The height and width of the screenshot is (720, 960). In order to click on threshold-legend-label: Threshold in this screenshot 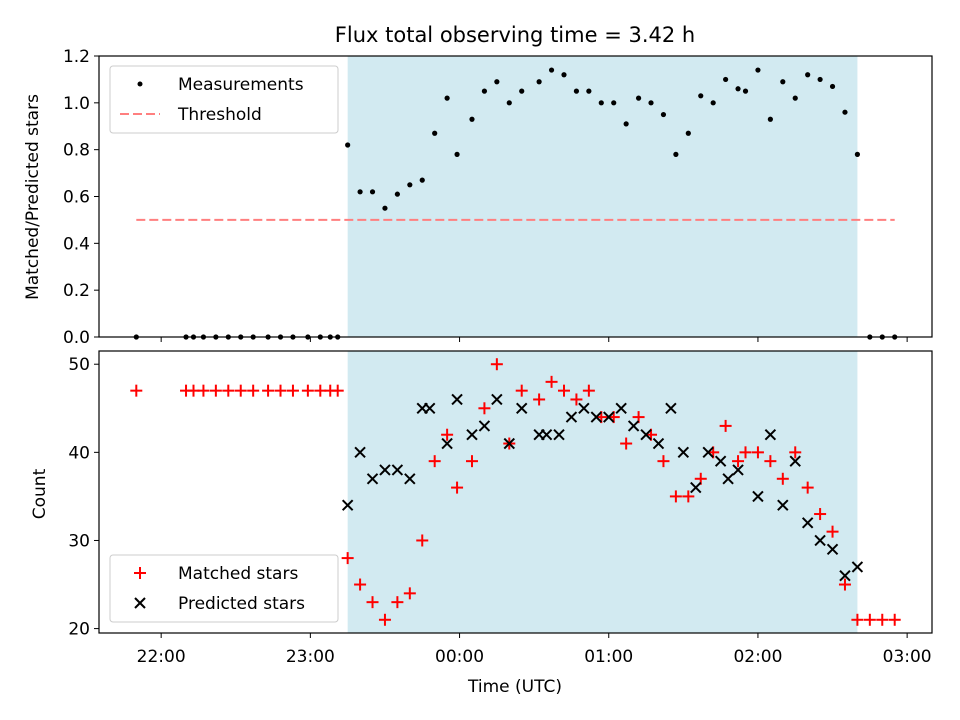, I will do `click(219, 115)`.